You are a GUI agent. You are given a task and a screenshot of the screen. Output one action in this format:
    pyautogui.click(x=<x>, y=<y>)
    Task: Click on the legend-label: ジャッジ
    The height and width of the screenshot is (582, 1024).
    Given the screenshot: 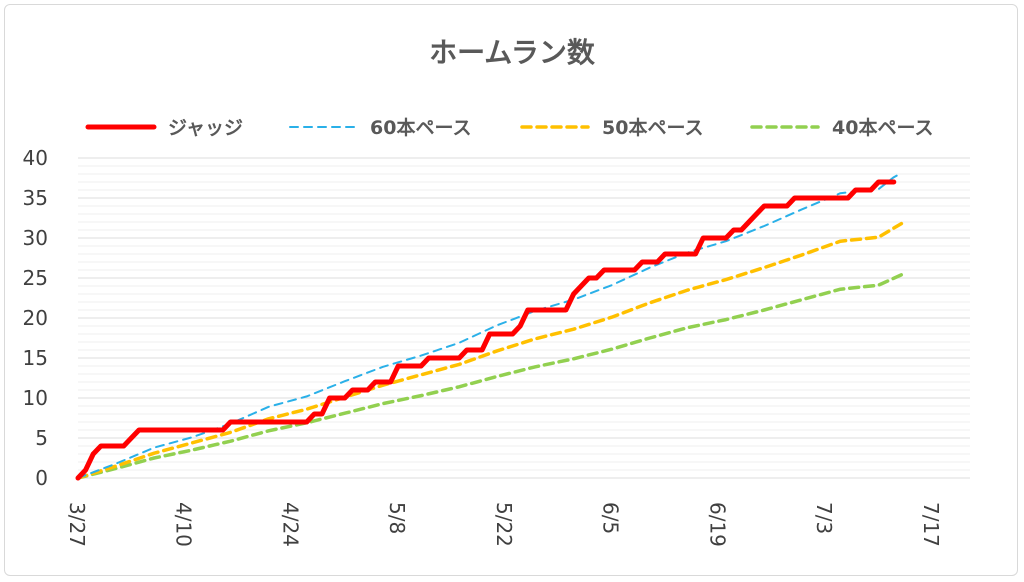 What is the action you would take?
    pyautogui.click(x=205, y=128)
    